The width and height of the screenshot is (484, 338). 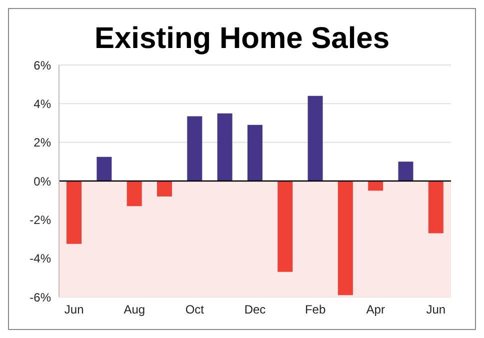 What do you see at coordinates (255, 309) in the screenshot?
I see `x-tick-label: Dec` at bounding box center [255, 309].